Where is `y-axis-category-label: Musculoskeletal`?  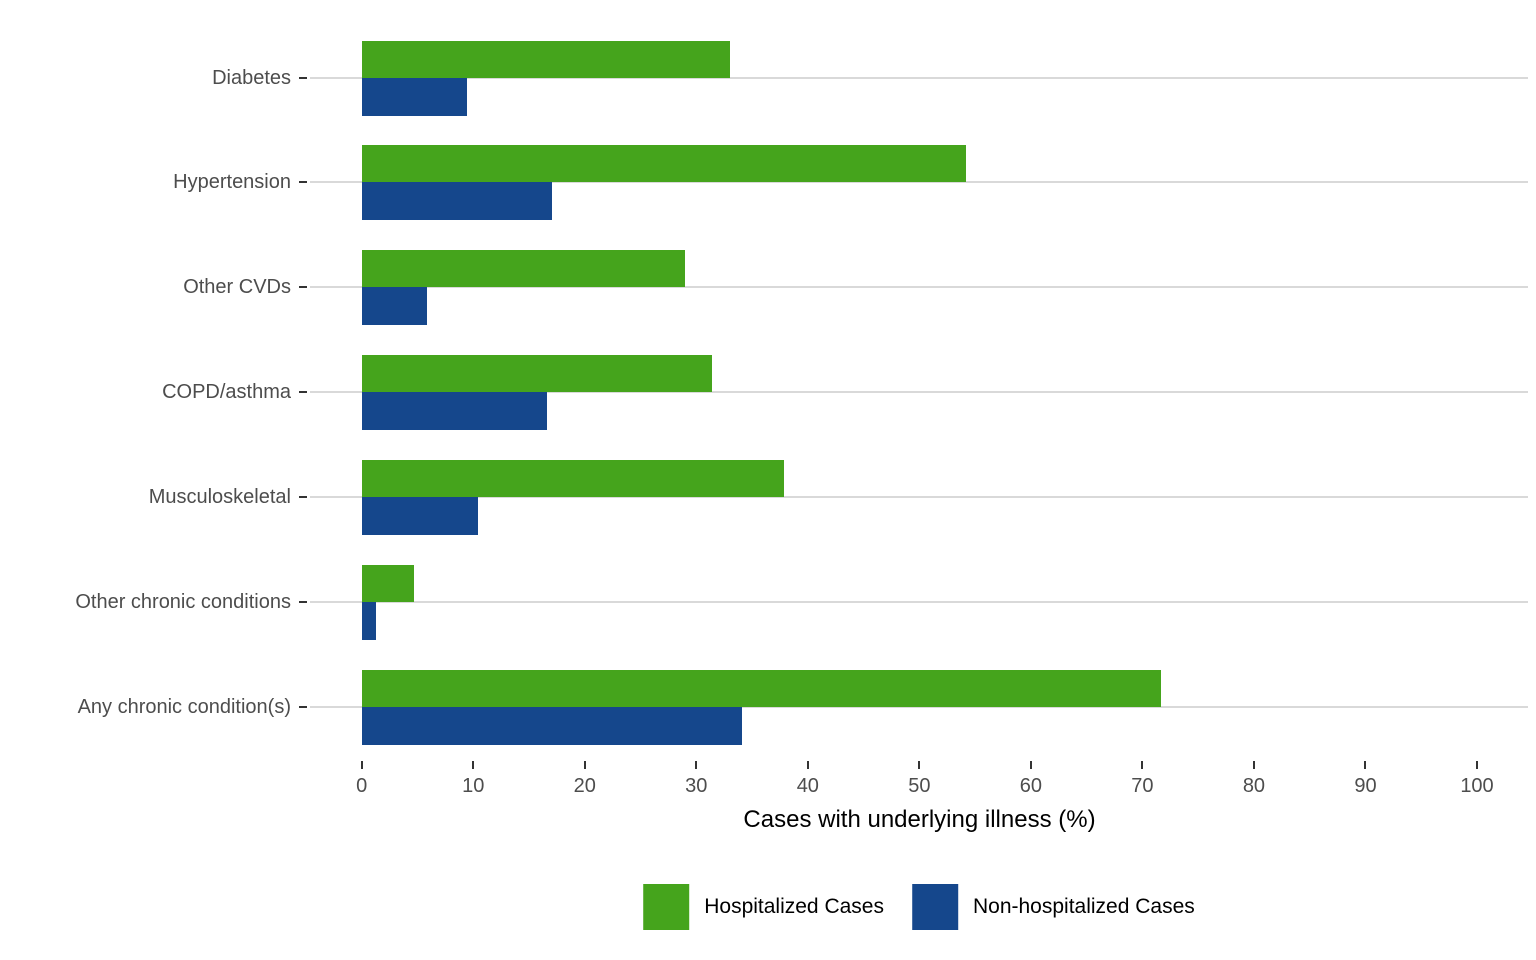
y-axis-category-label: Musculoskeletal is located at coordinates (219, 497).